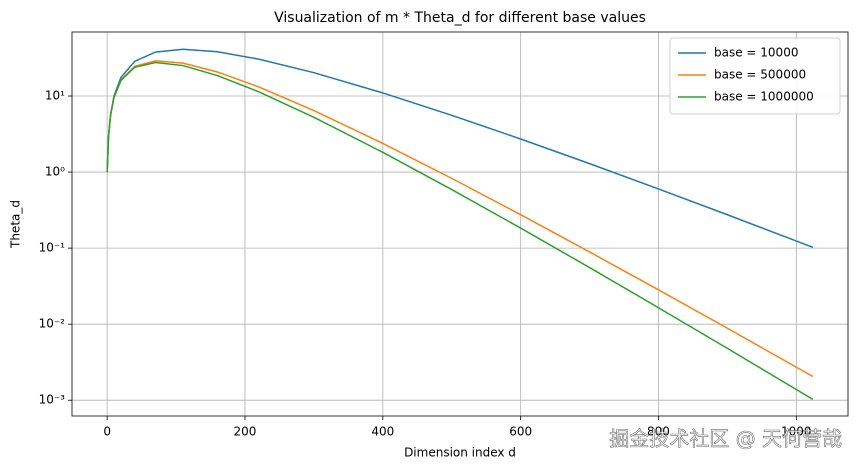 The image size is (857, 470). I want to click on y-tick-label: 10¹, so click(55, 96).